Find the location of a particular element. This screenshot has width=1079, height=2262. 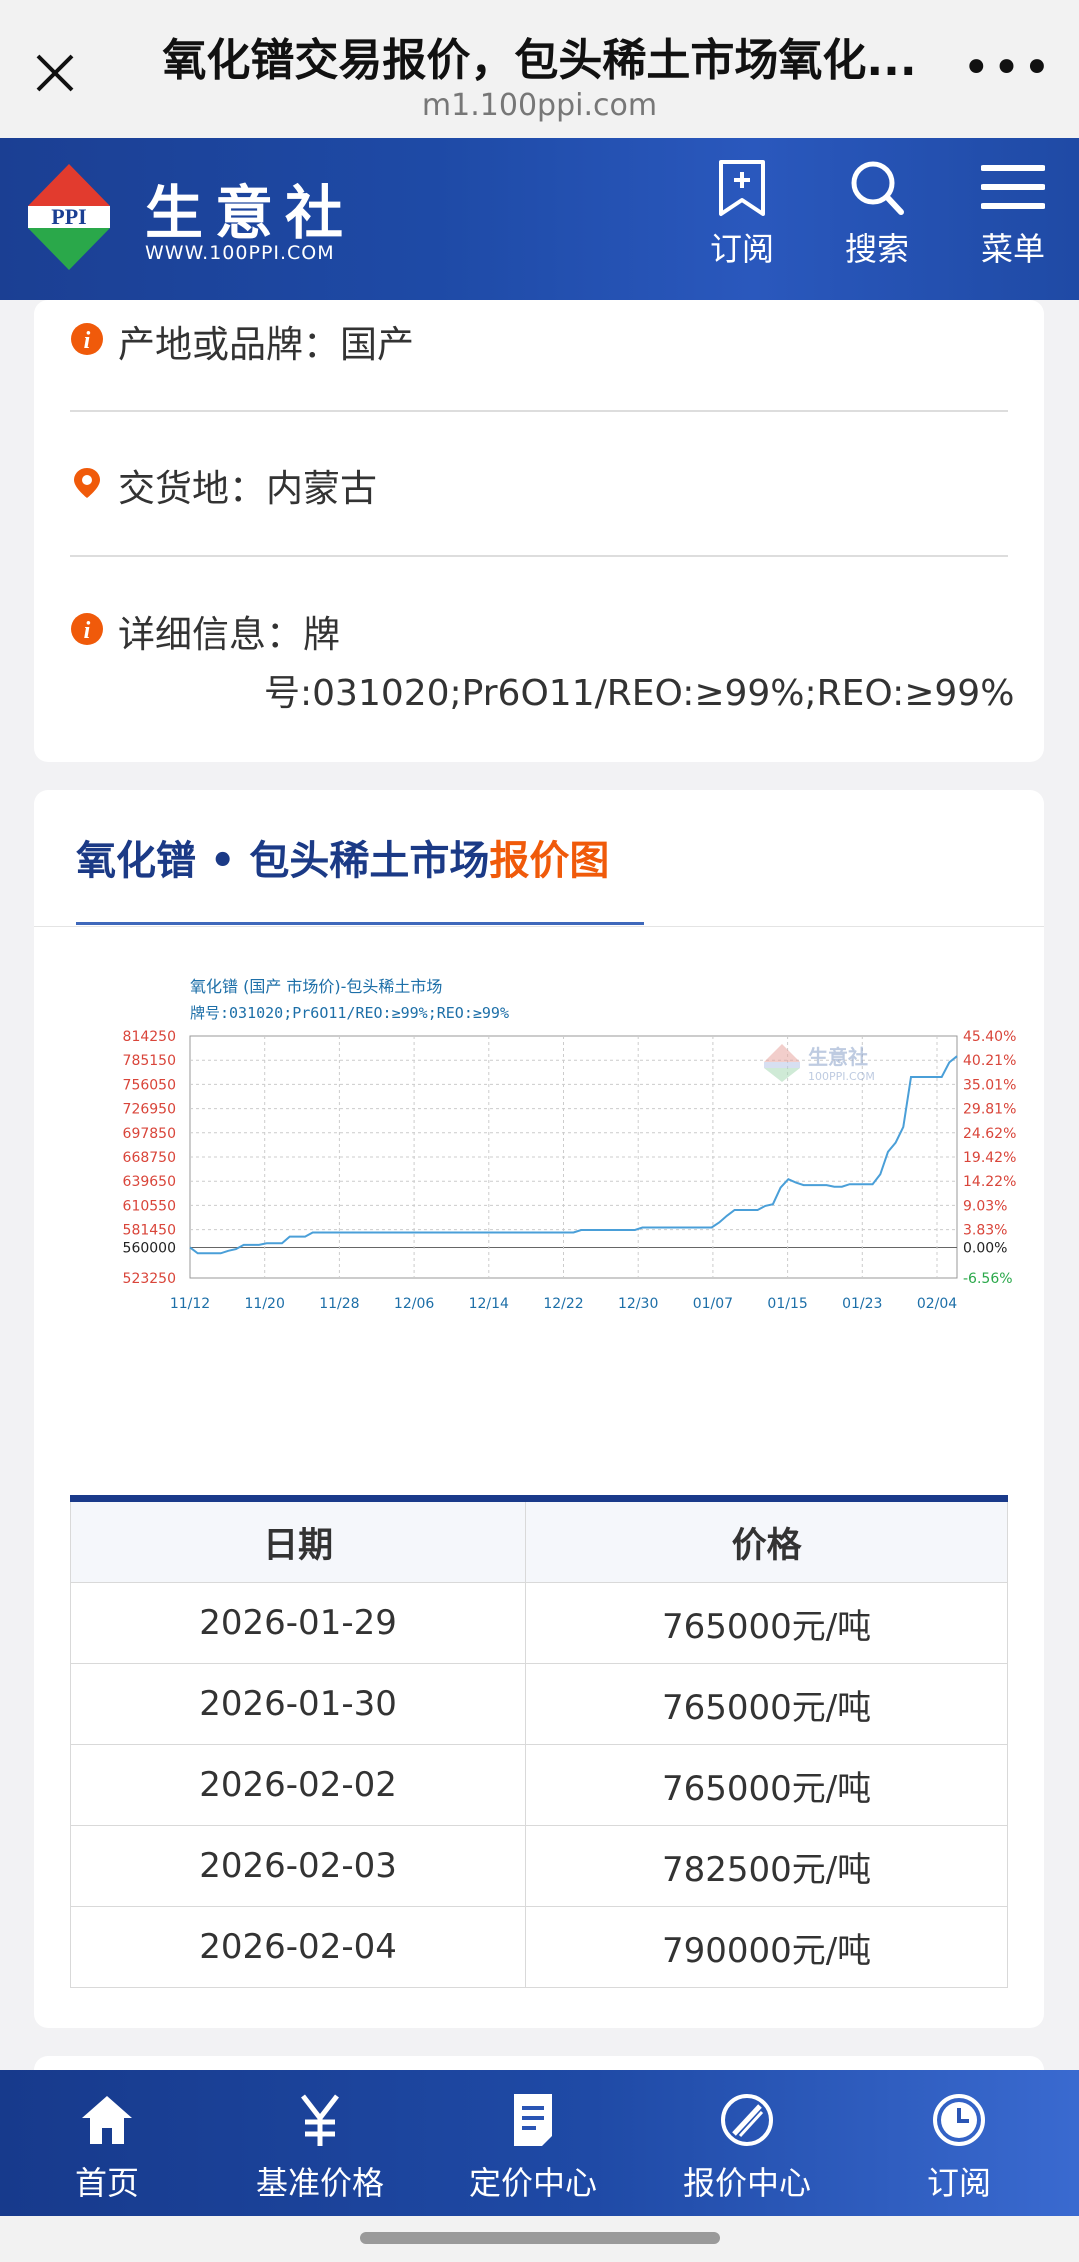

y-tick-label: 726950 is located at coordinates (149, 1110).